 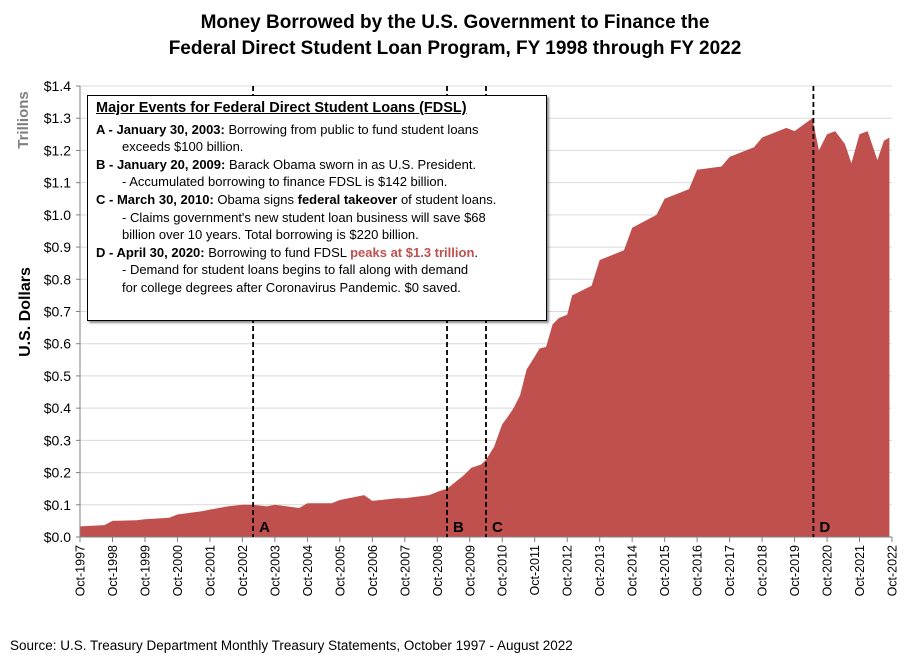 I want to click on event-marker-label: B, so click(x=458, y=527).